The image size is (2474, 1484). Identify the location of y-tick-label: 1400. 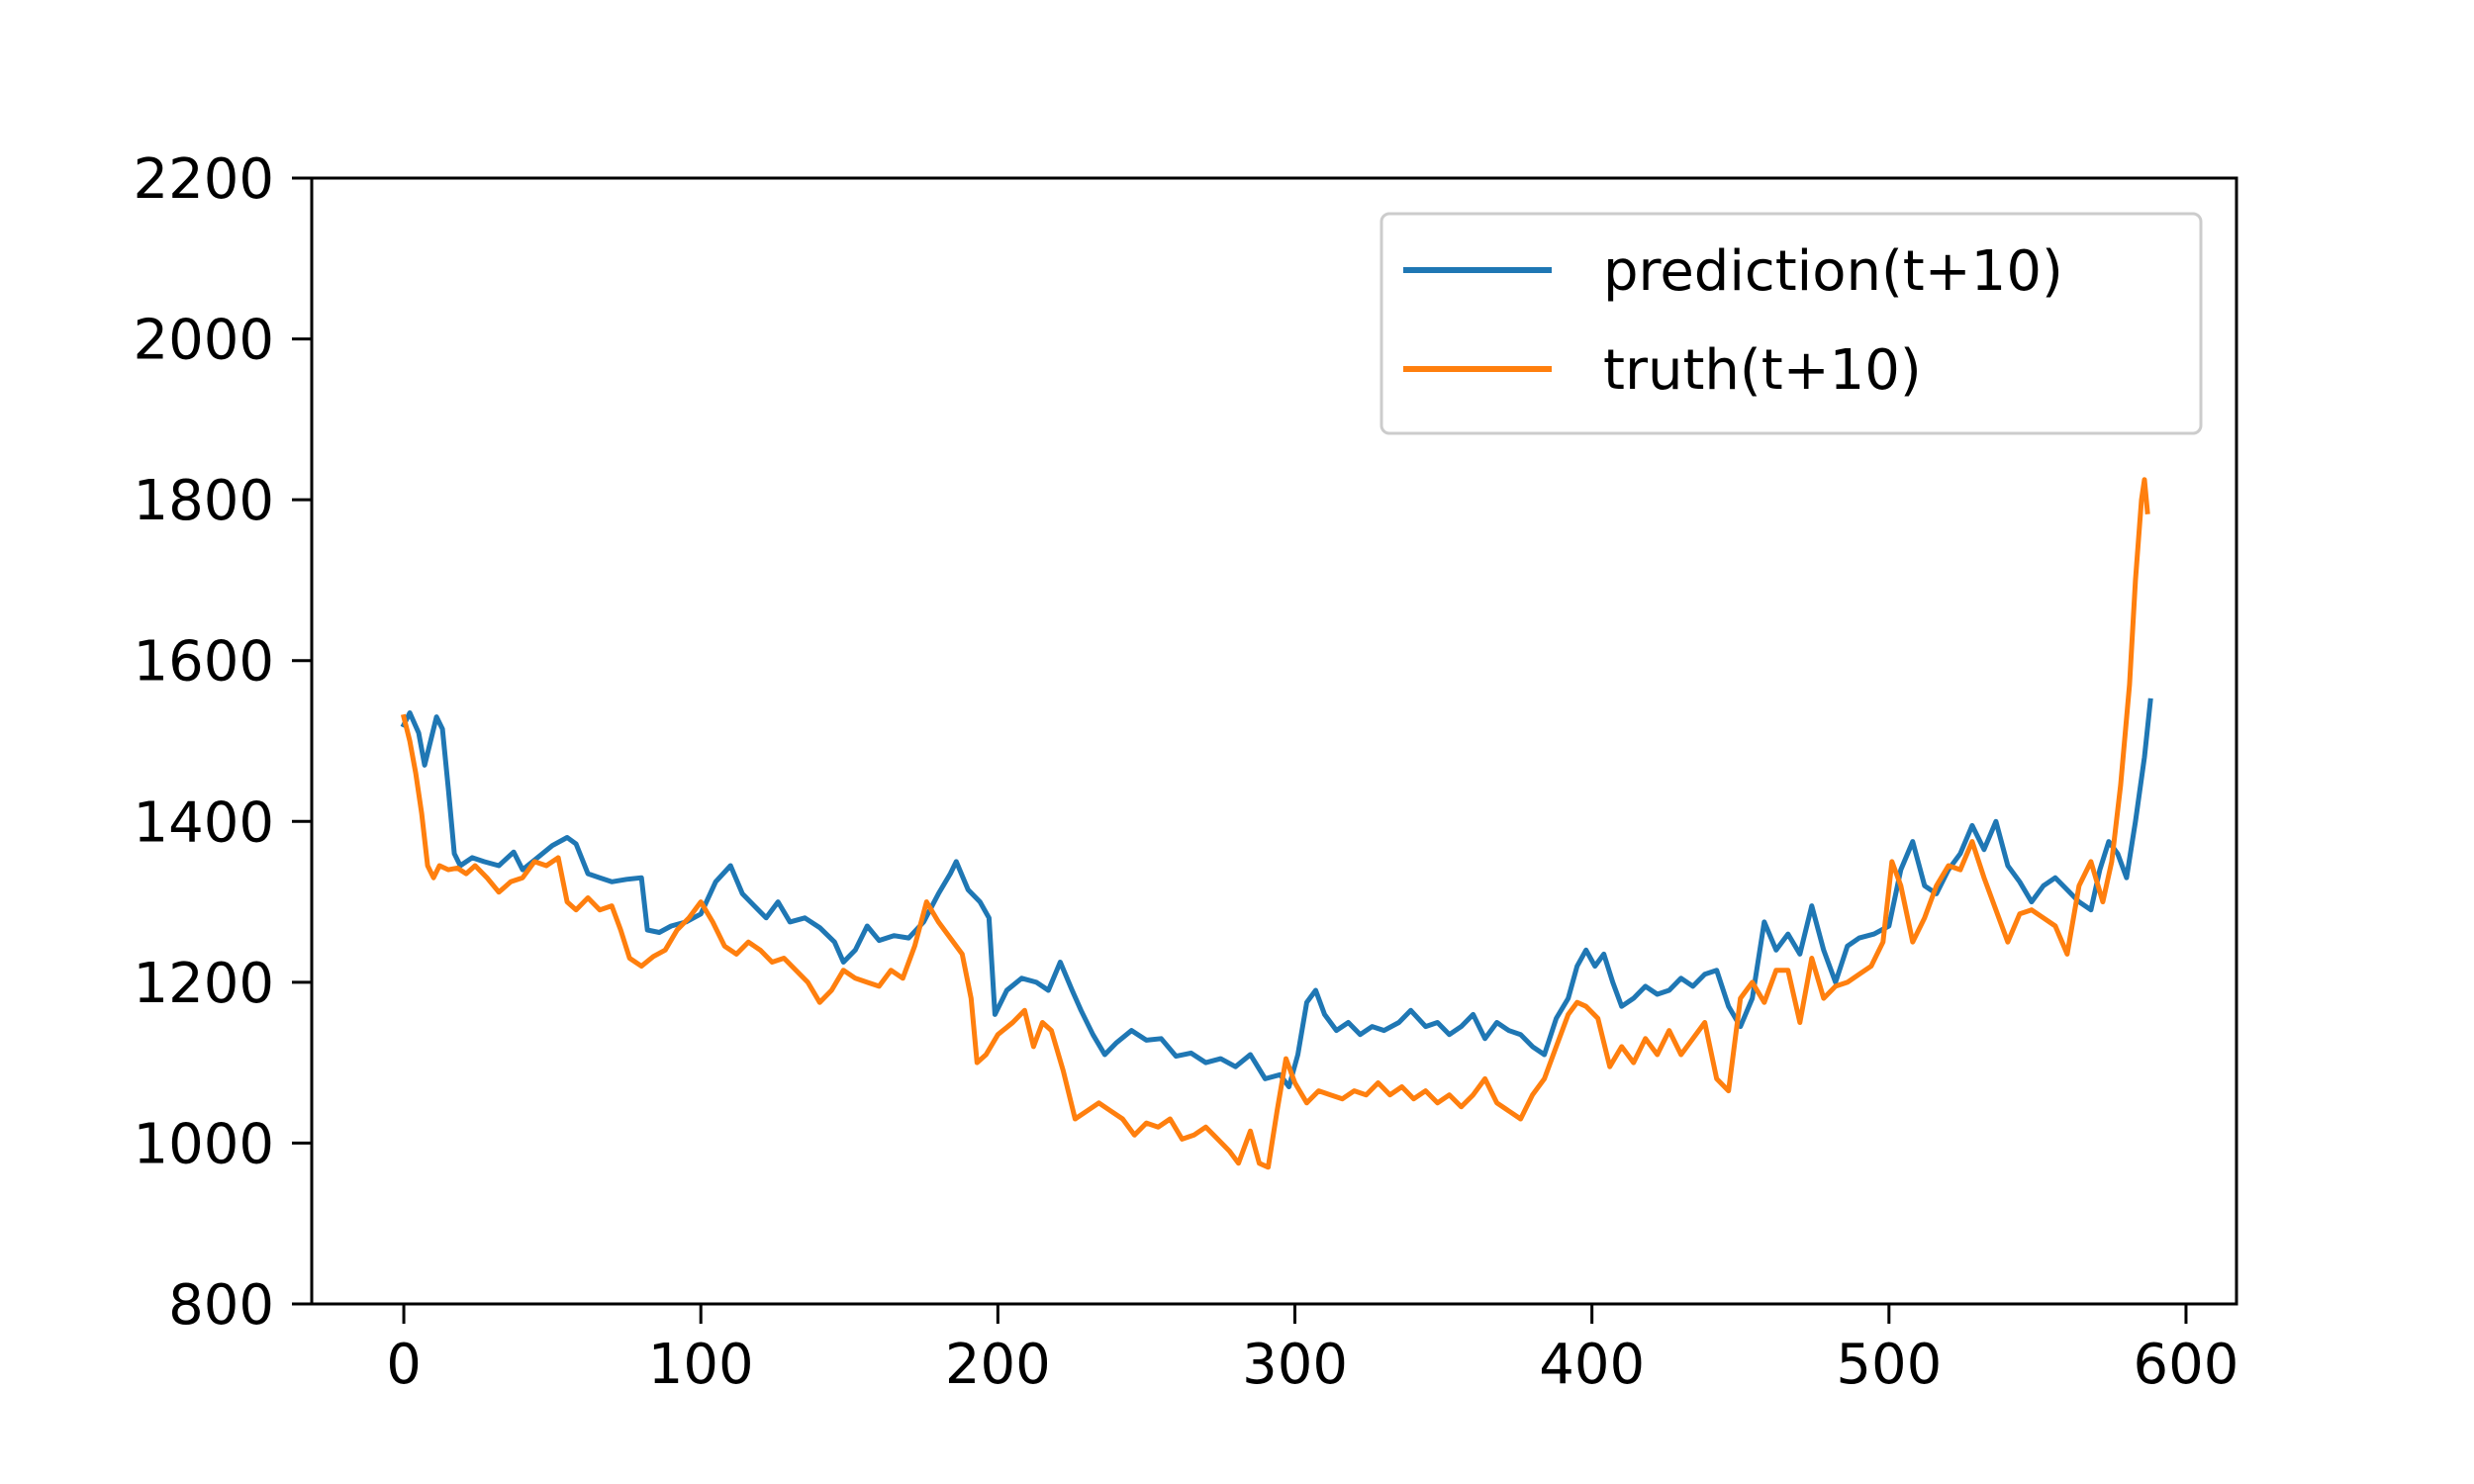
(204, 822).